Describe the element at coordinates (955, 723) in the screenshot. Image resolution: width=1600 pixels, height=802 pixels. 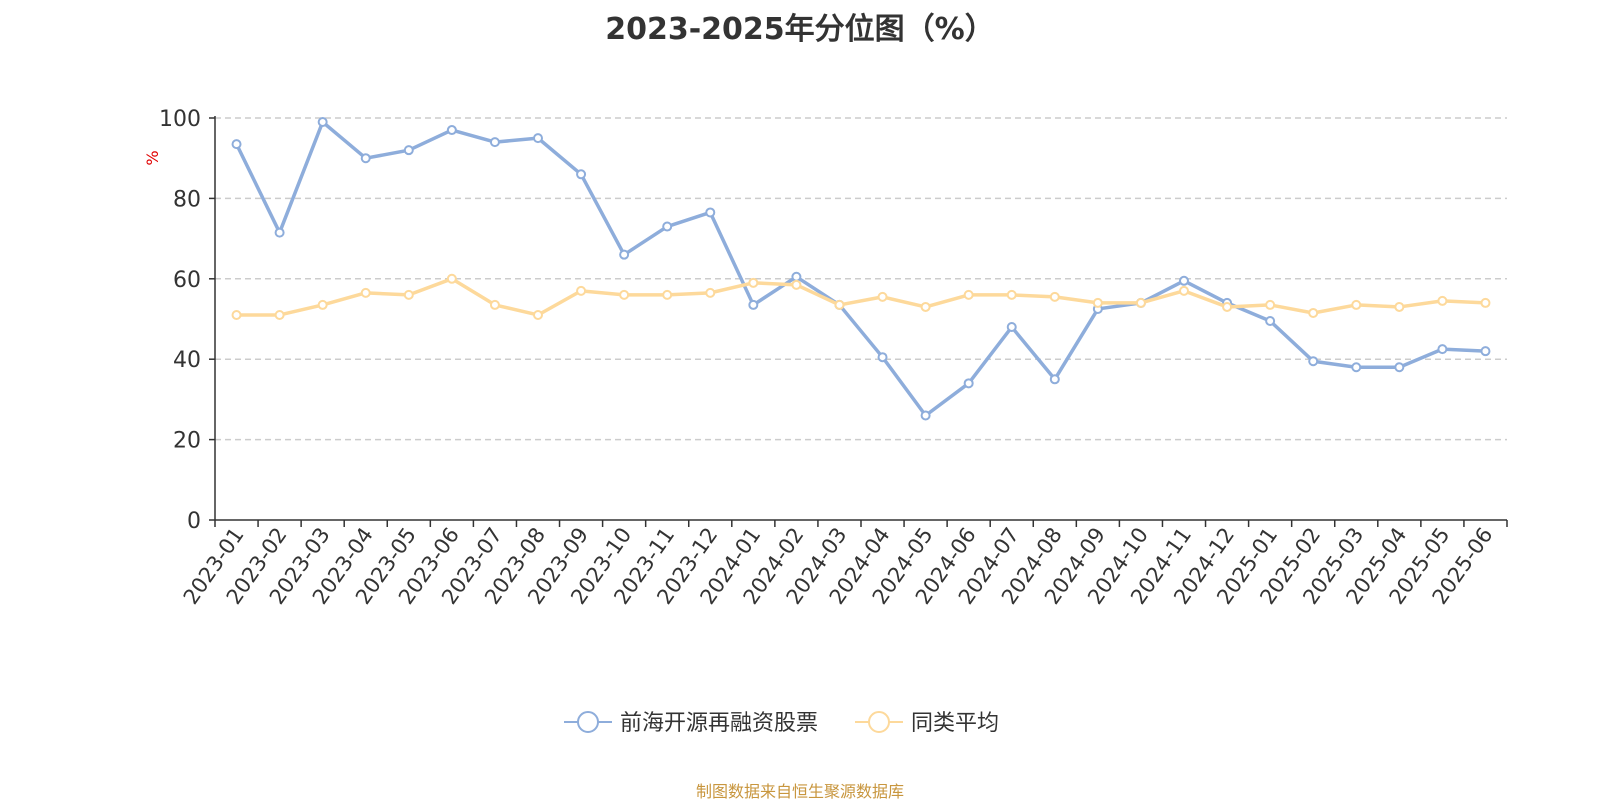
I see `legend-label: 同类平均` at that location.